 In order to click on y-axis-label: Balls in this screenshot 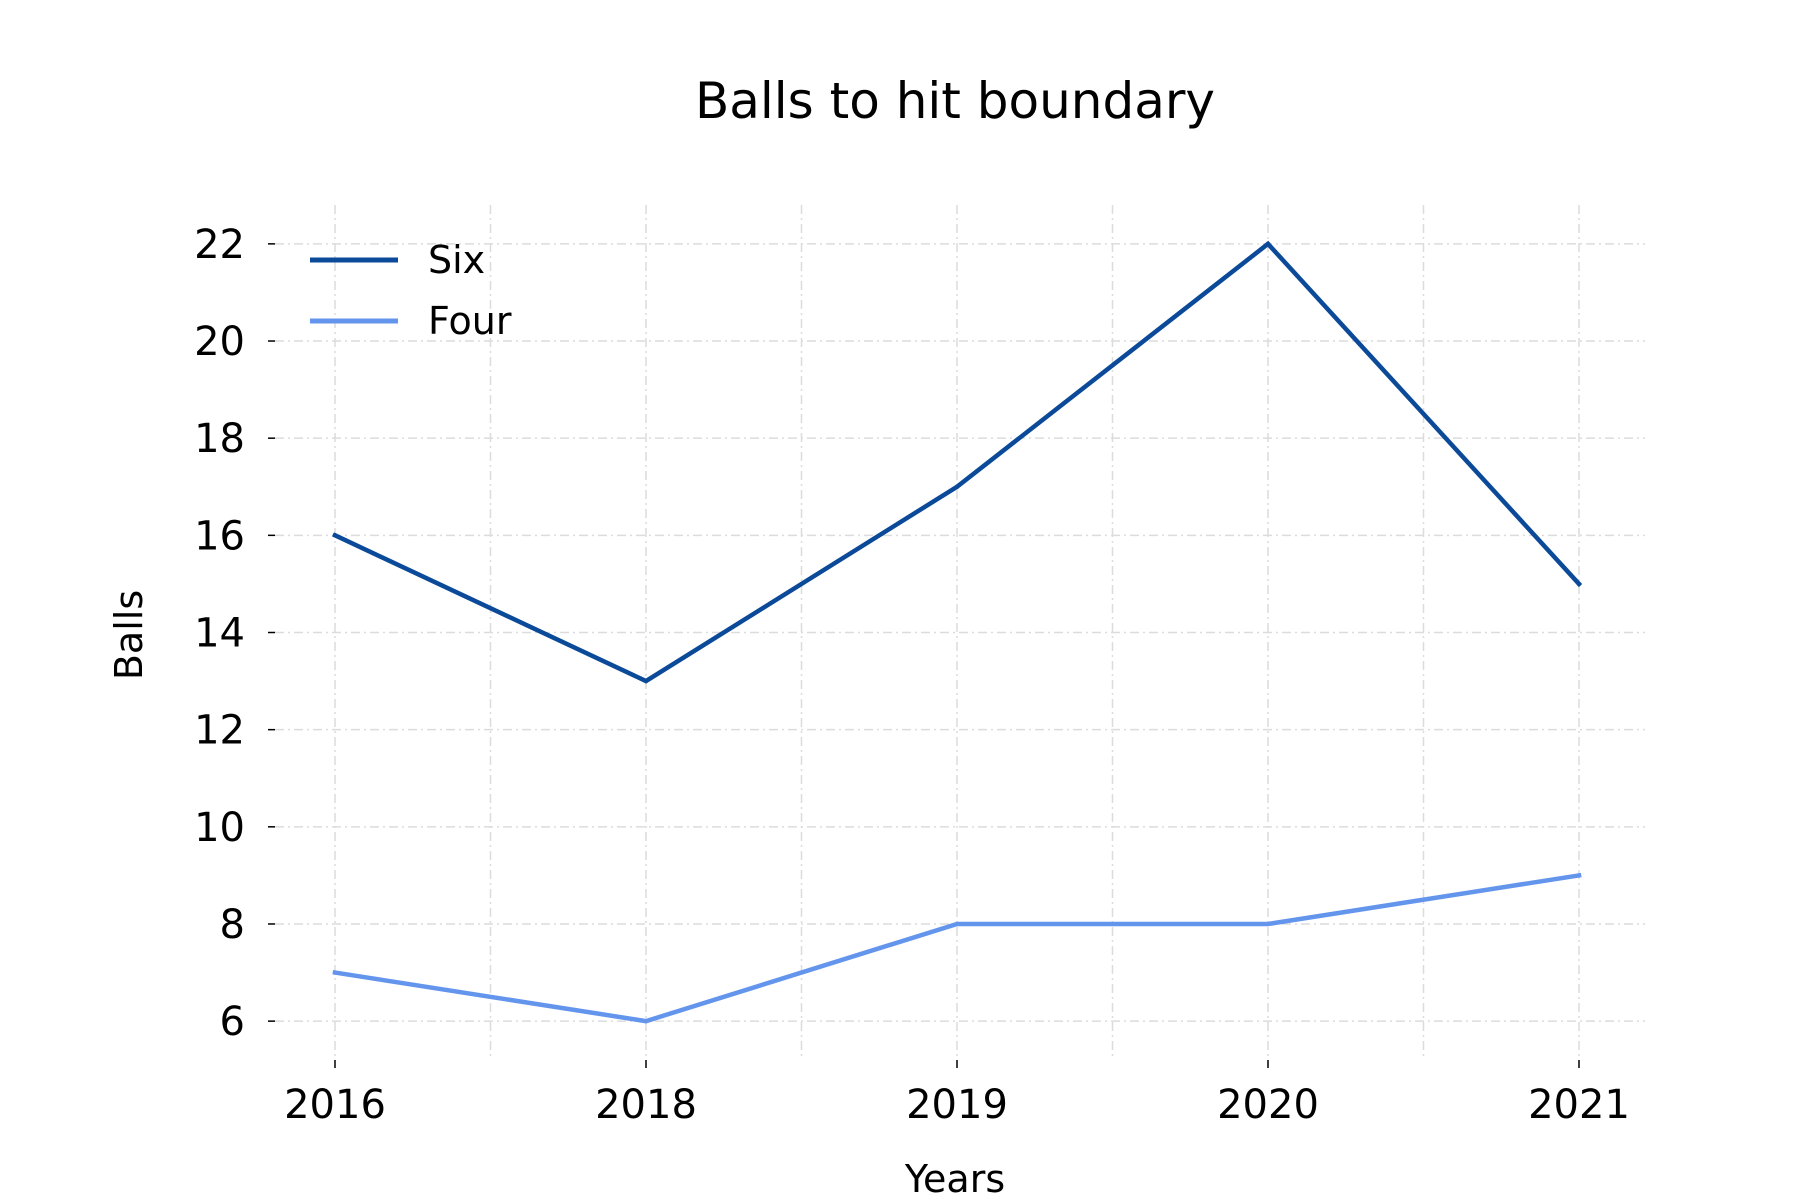, I will do `click(129, 635)`.